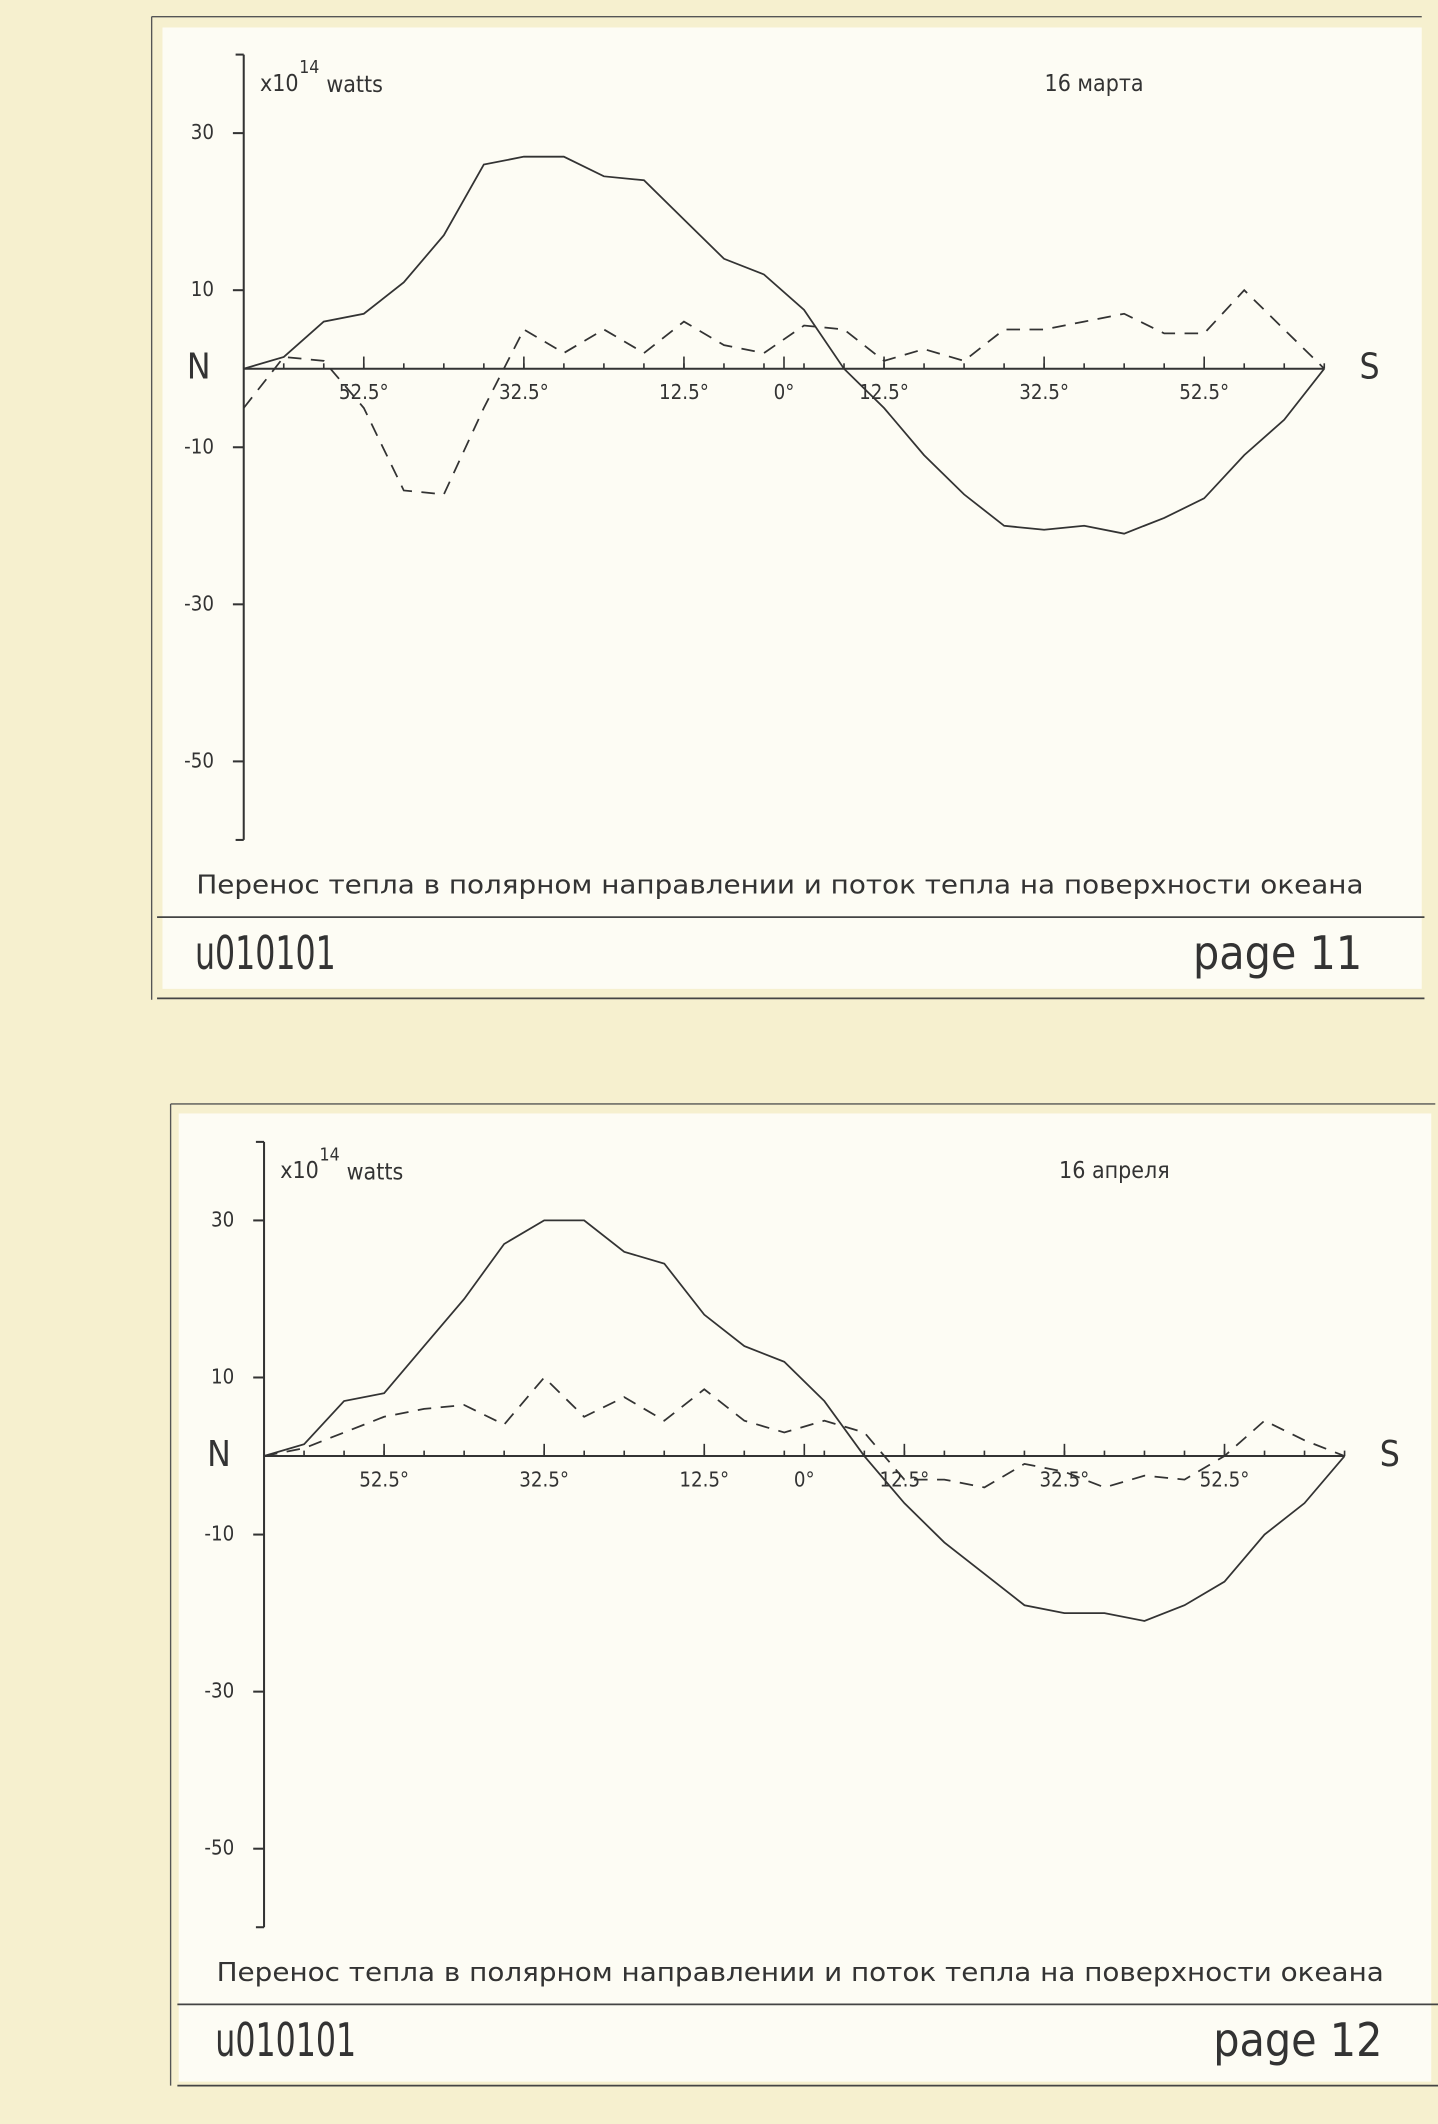 Image resolution: width=1438 pixels, height=2124 pixels. What do you see at coordinates (1114, 1171) in the screenshot?
I see `chart-title: 16 апреля` at bounding box center [1114, 1171].